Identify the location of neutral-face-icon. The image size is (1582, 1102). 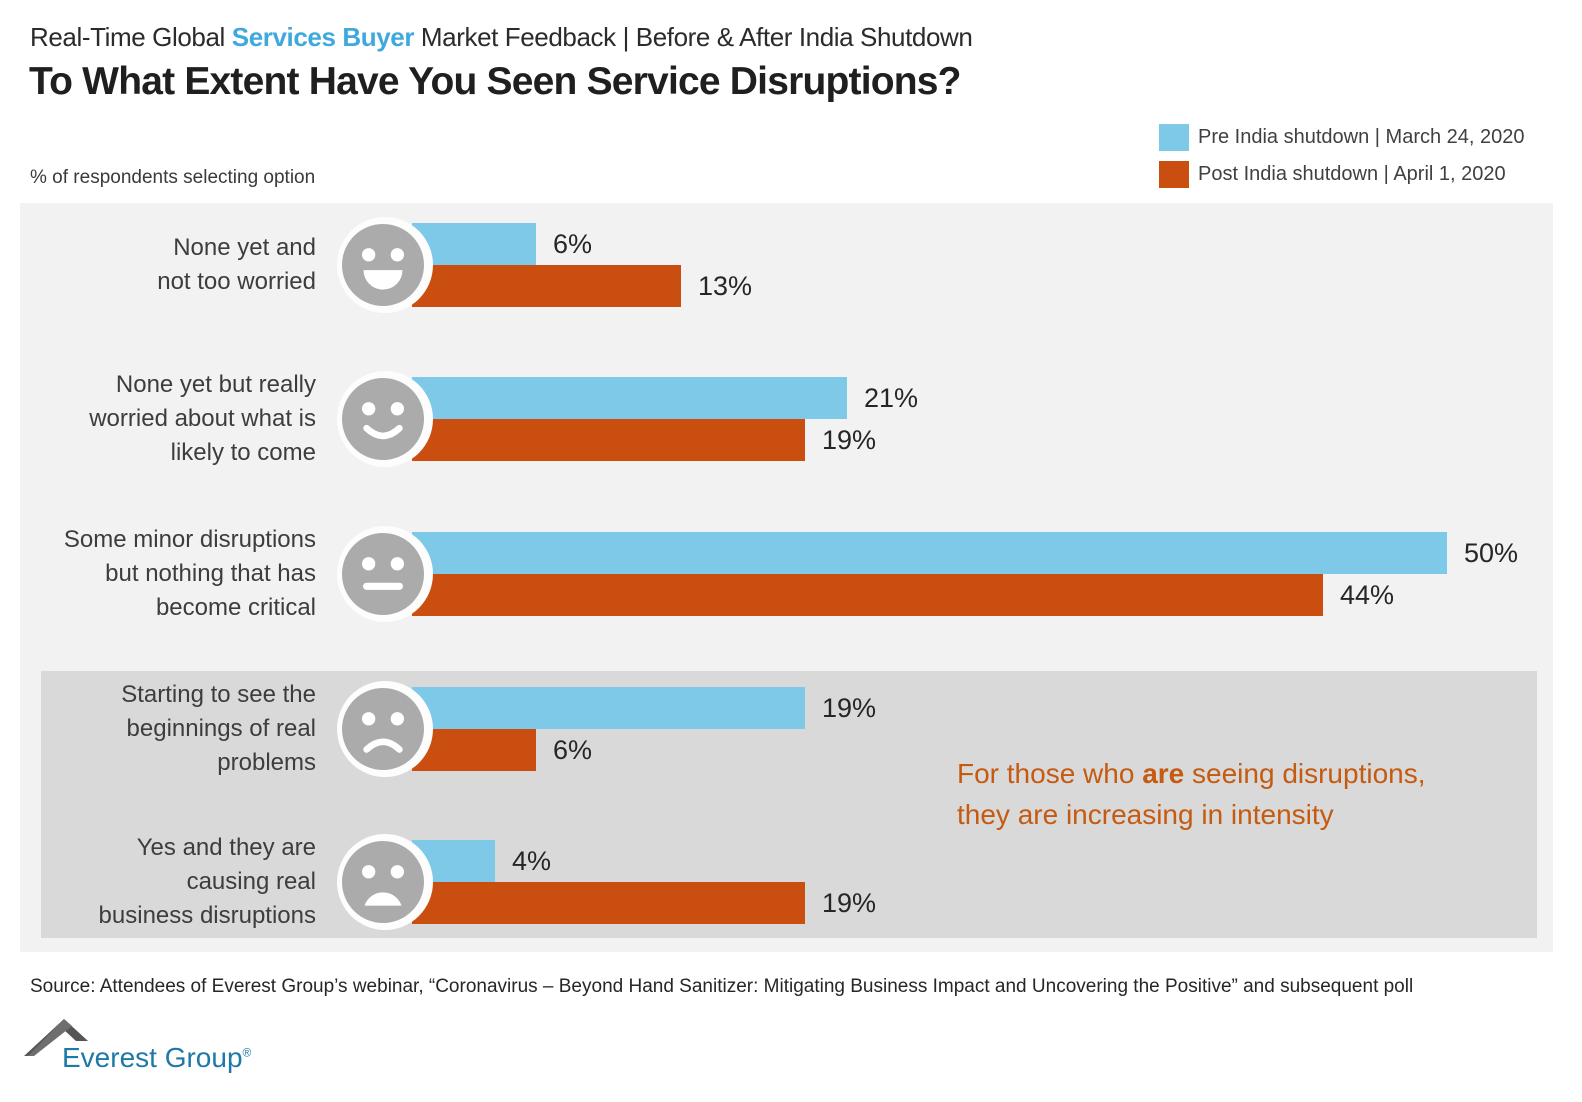
(383, 574).